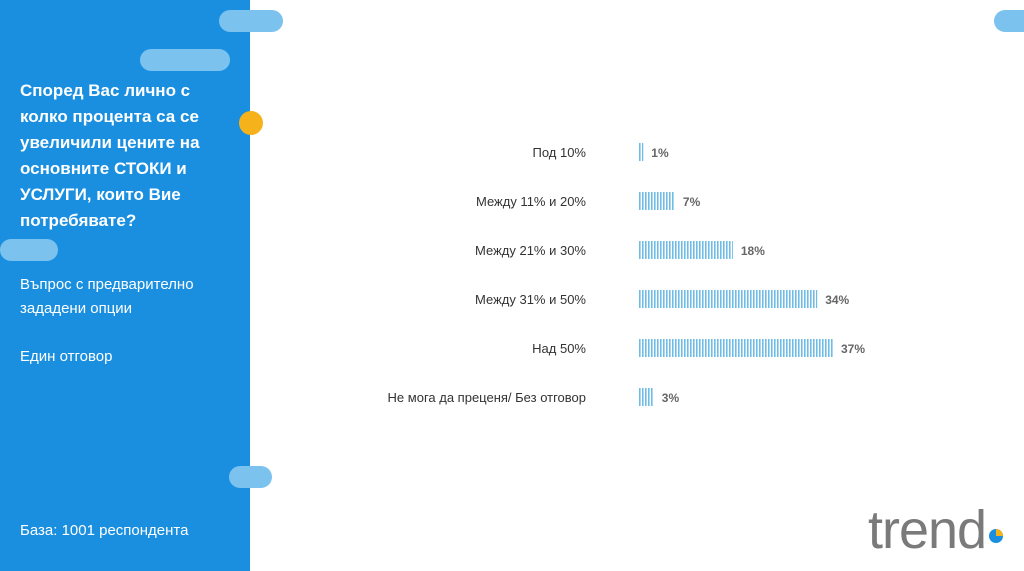 The image size is (1024, 571). I want to click on category-label: Между 31% и 50%, so click(530, 299).